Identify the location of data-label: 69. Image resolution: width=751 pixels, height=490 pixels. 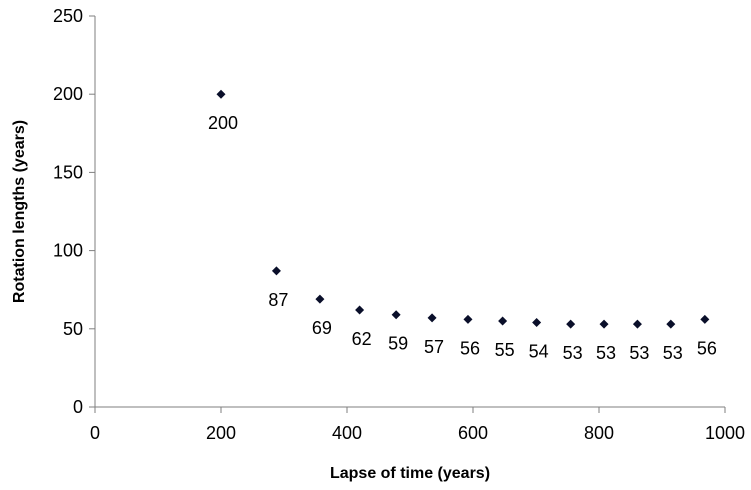
(322, 328).